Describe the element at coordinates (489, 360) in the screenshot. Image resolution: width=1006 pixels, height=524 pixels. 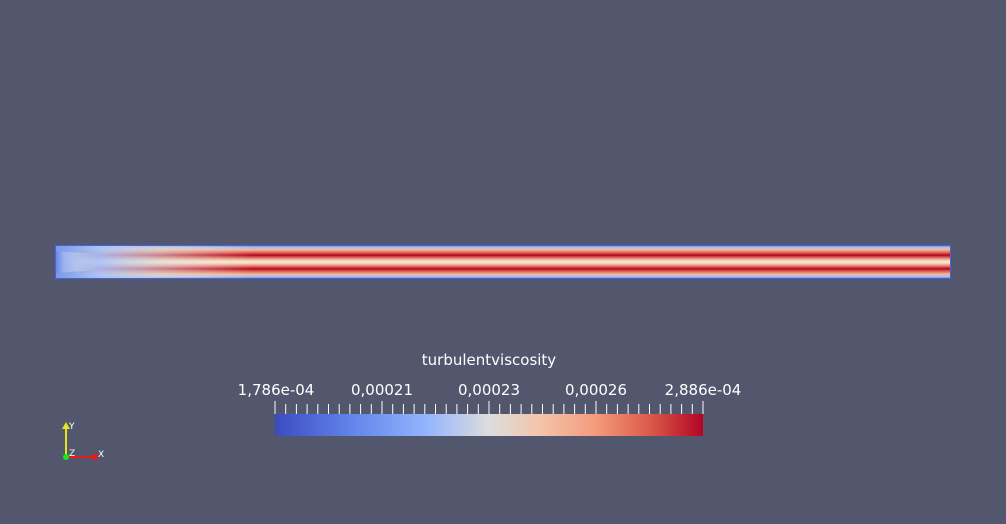
I see `colorbar-title: turbulentviscosity` at that location.